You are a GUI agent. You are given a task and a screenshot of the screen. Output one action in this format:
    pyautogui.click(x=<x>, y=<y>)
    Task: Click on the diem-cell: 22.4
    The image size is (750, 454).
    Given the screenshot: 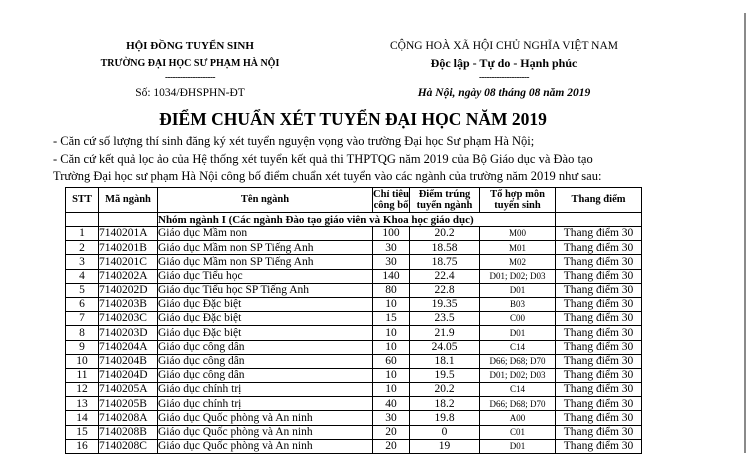 What is the action you would take?
    pyautogui.click(x=444, y=276)
    